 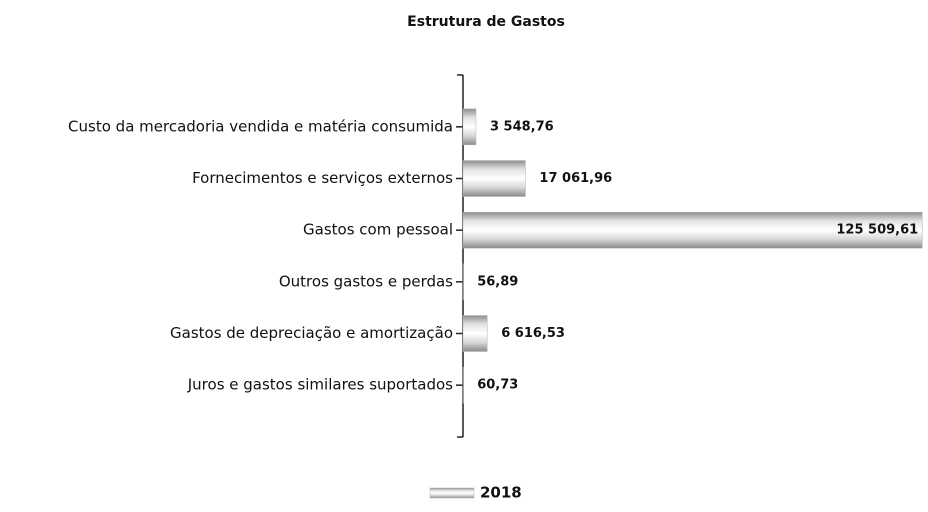 I want to click on data-label: 3 548,76, so click(x=522, y=126).